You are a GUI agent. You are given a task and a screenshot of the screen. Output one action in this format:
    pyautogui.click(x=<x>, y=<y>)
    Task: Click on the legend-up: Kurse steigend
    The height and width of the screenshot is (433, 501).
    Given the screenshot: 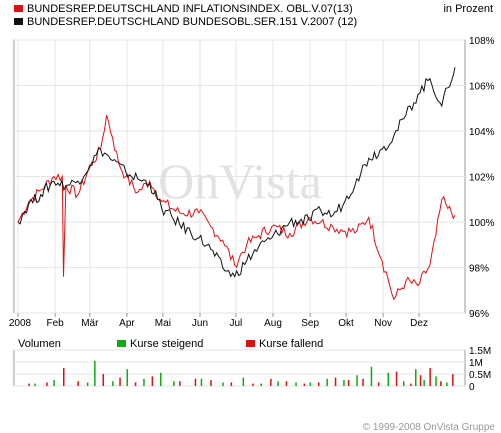 What is the action you would take?
    pyautogui.click(x=160, y=344)
    